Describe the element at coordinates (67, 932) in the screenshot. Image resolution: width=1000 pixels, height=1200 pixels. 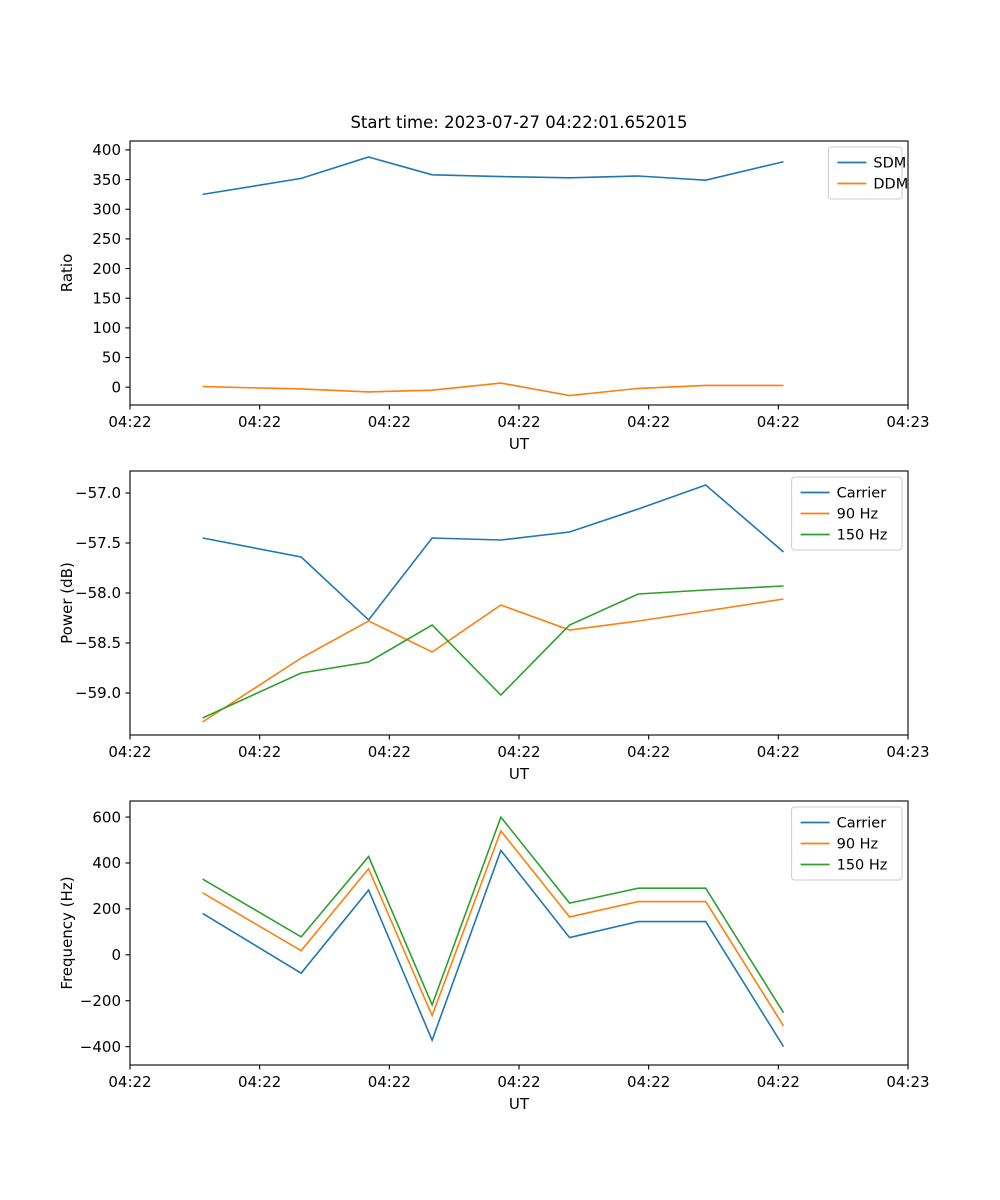
I see `y-axis-label: Frequency (Hz)` at that location.